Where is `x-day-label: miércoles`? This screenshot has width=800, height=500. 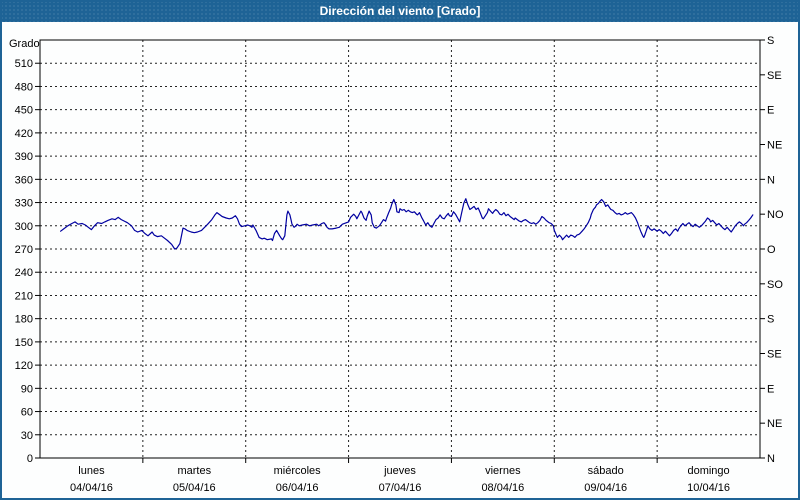 x-day-label: miércoles is located at coordinates (298, 471).